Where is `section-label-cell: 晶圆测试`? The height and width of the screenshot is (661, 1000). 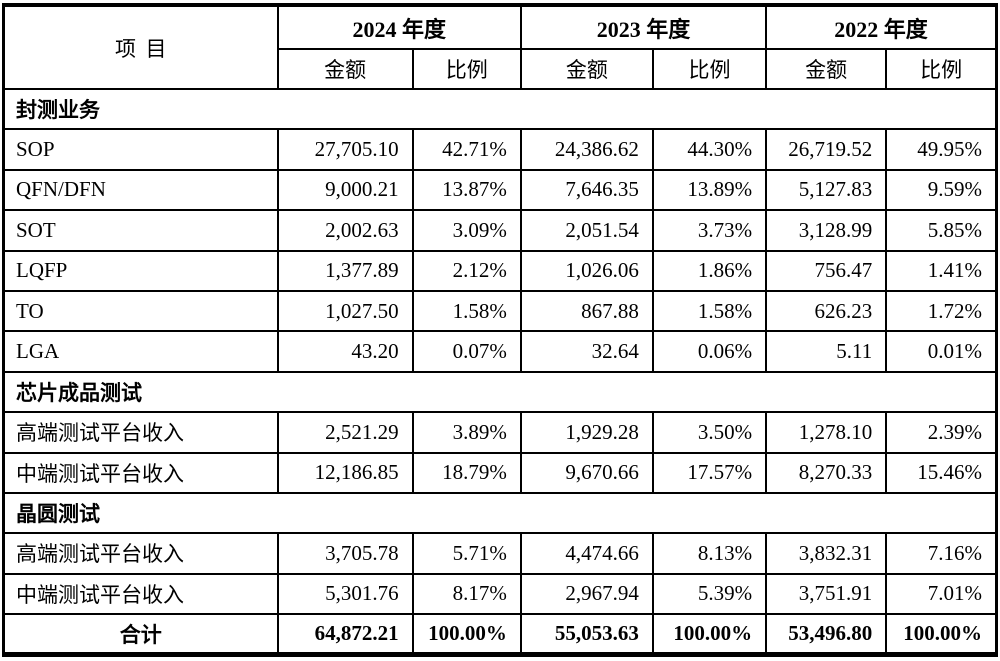 section-label-cell: 晶圆测试 is located at coordinates (500, 513).